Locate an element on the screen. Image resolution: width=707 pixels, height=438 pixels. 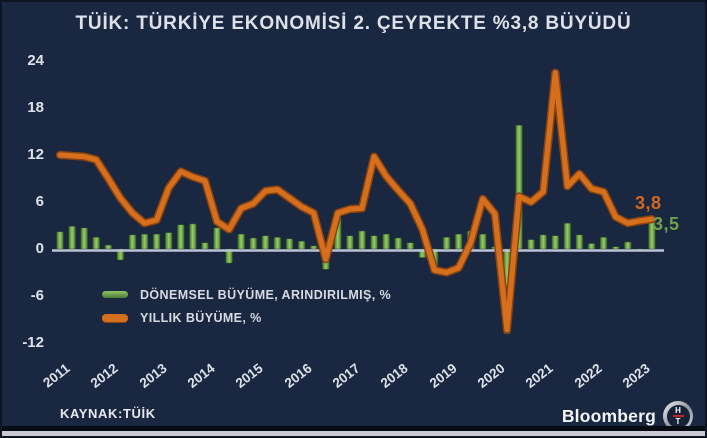
bar-end-value-label: 3,5 is located at coordinates (666, 224).